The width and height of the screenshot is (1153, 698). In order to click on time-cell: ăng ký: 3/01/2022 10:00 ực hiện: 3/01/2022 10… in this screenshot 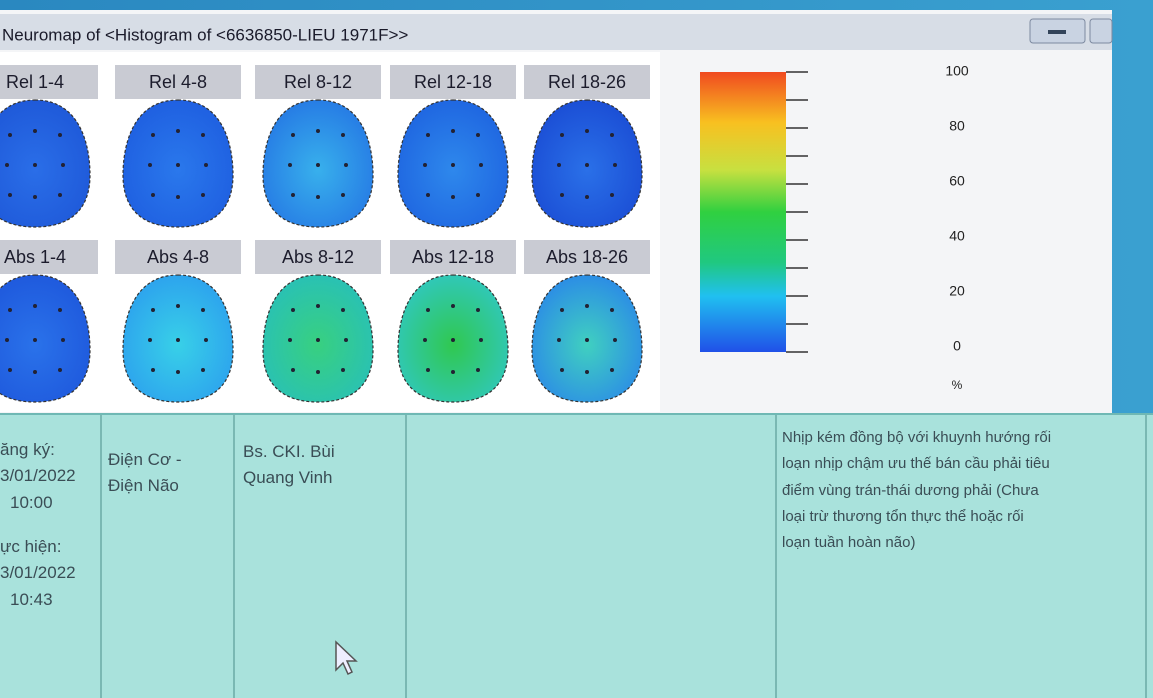, I will do `click(38, 525)`.